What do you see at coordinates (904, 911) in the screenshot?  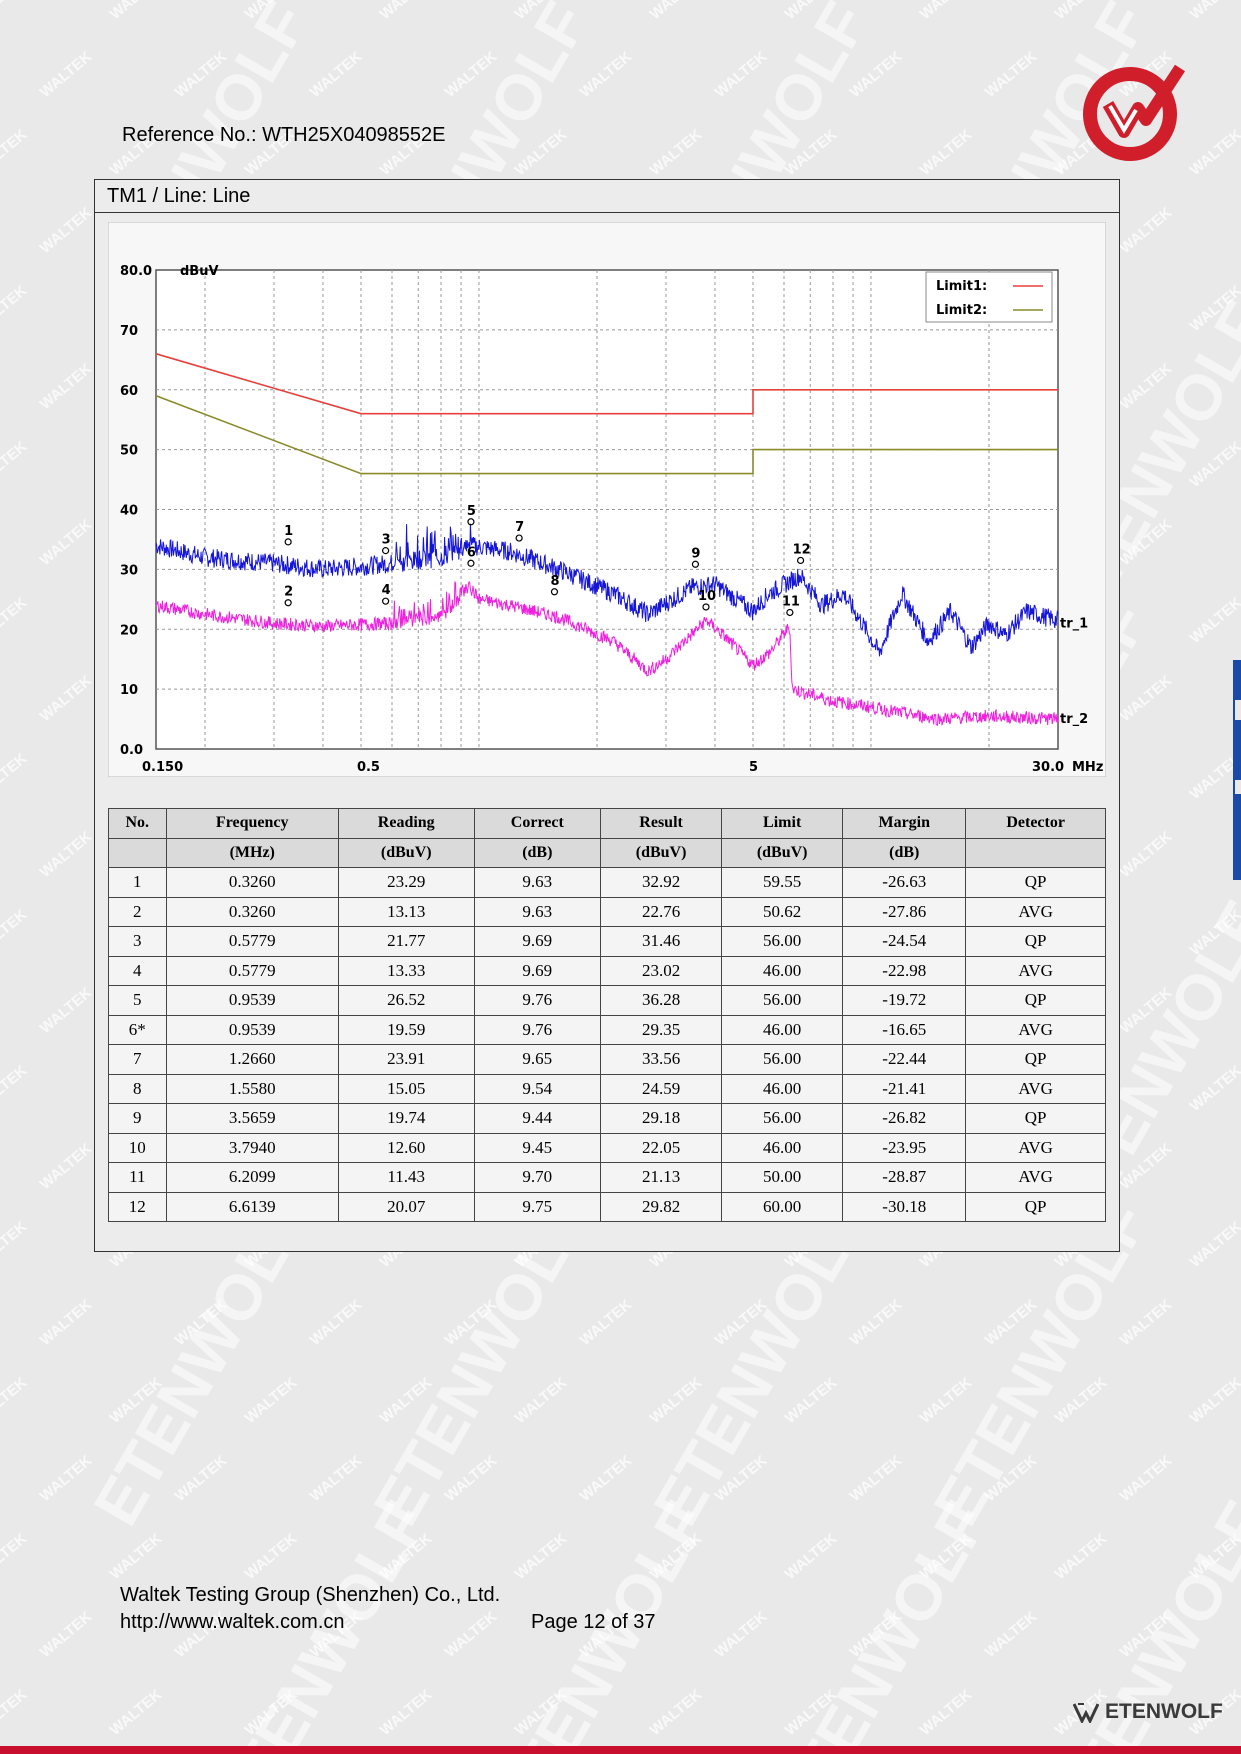 I see `table-cell: -27.86` at bounding box center [904, 911].